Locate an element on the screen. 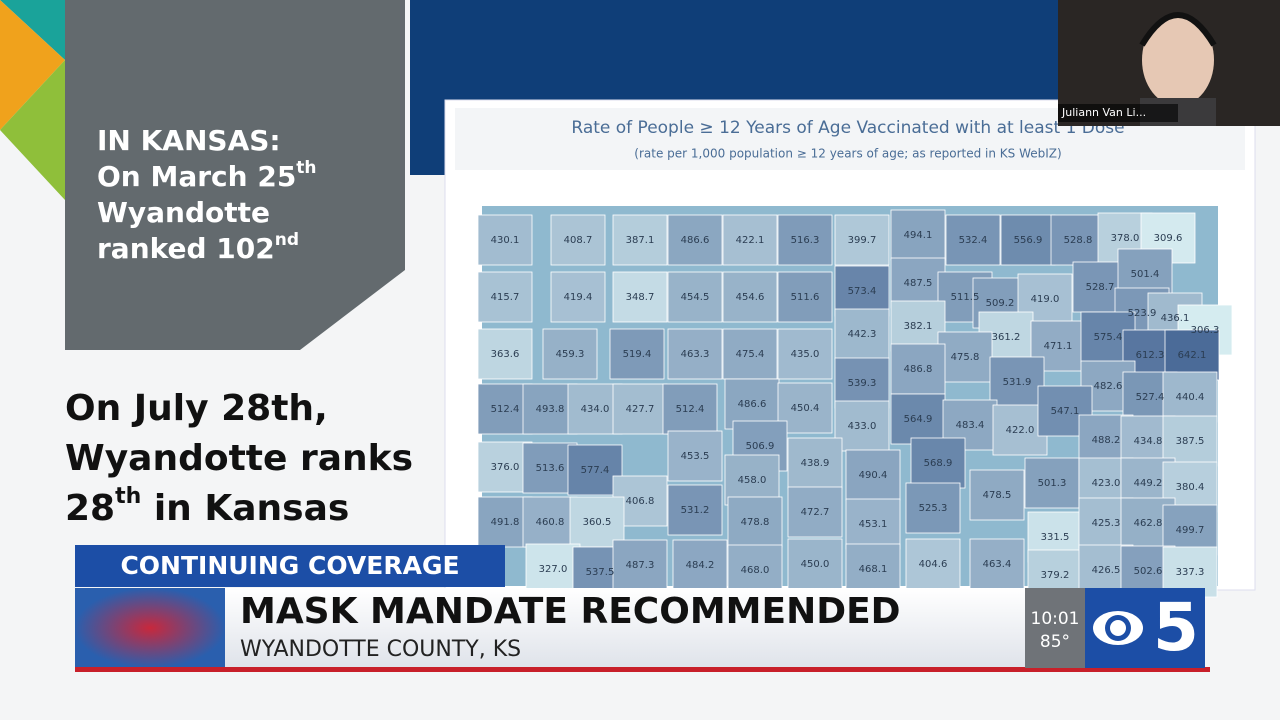 This screenshot has height=724, width=1280. county-value: 556.9 is located at coordinates (1028, 240).